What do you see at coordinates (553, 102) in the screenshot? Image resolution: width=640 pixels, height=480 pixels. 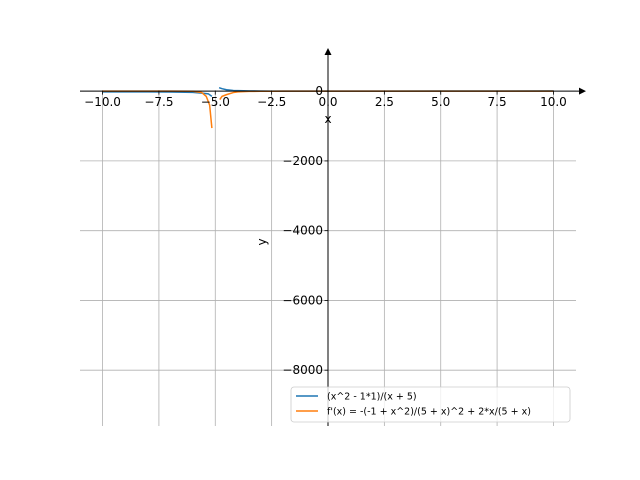 I see `x-tick-label: 10.0` at bounding box center [553, 102].